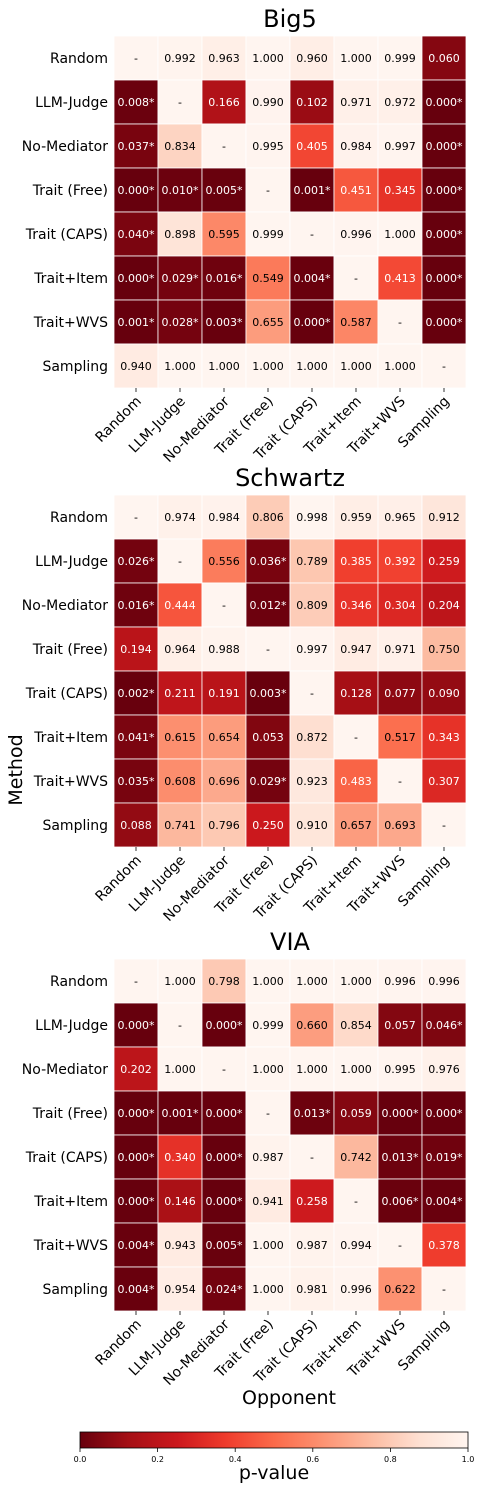 Image resolution: width=482 pixels, height=1491 pixels. What do you see at coordinates (400, 649) in the screenshot?
I see `cell-value-label: 0.971` at bounding box center [400, 649].